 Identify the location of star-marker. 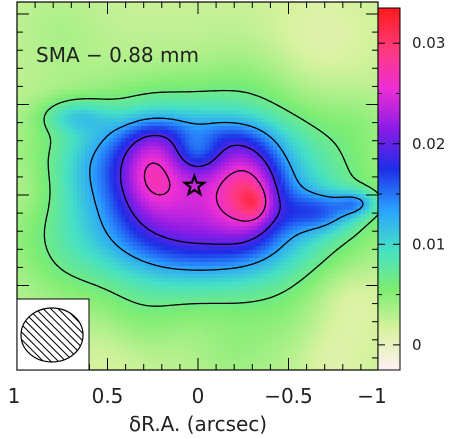
(194, 184).